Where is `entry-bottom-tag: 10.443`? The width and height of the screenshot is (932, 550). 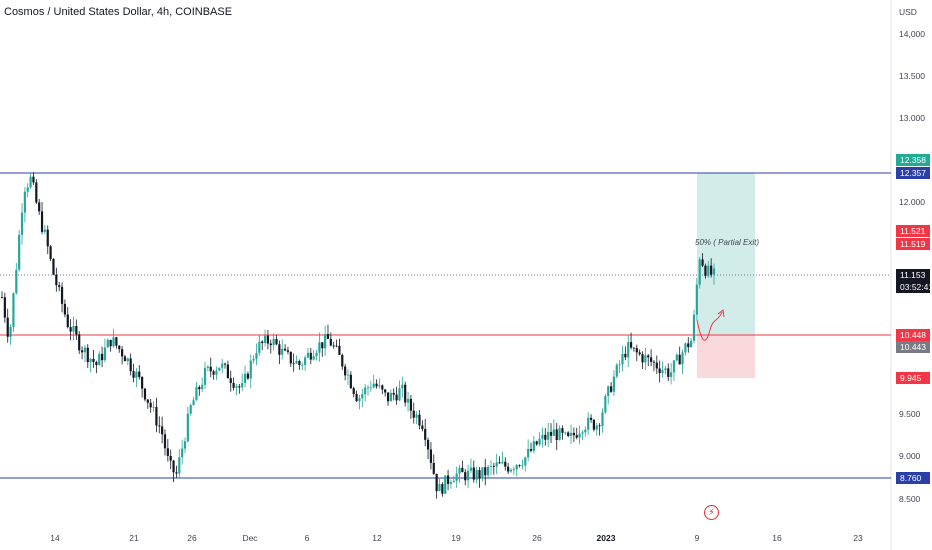 entry-bottom-tag: 10.443 is located at coordinates (913, 347).